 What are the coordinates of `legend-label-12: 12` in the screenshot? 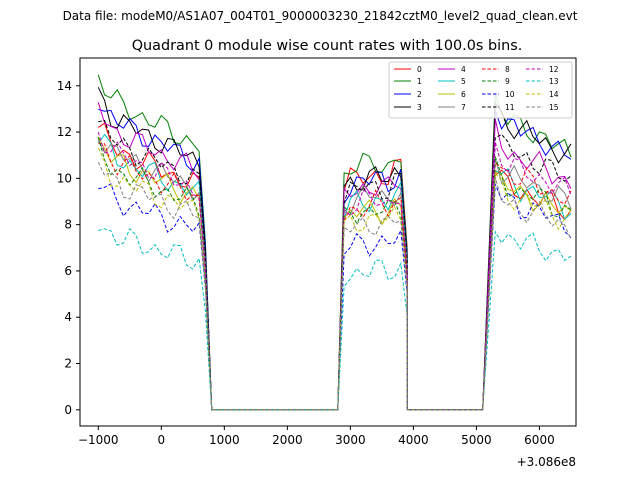 It's located at (554, 69).